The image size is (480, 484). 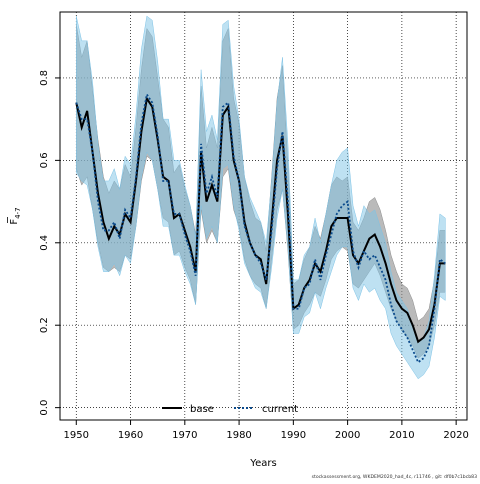 What do you see at coordinates (44, 243) in the screenshot?
I see `y-tick-label-2: 0.4` at bounding box center [44, 243].